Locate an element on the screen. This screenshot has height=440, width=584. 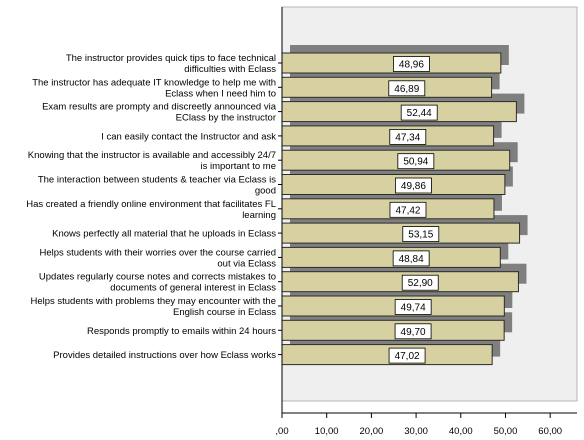
data-label: 52,44 is located at coordinates (419, 113).